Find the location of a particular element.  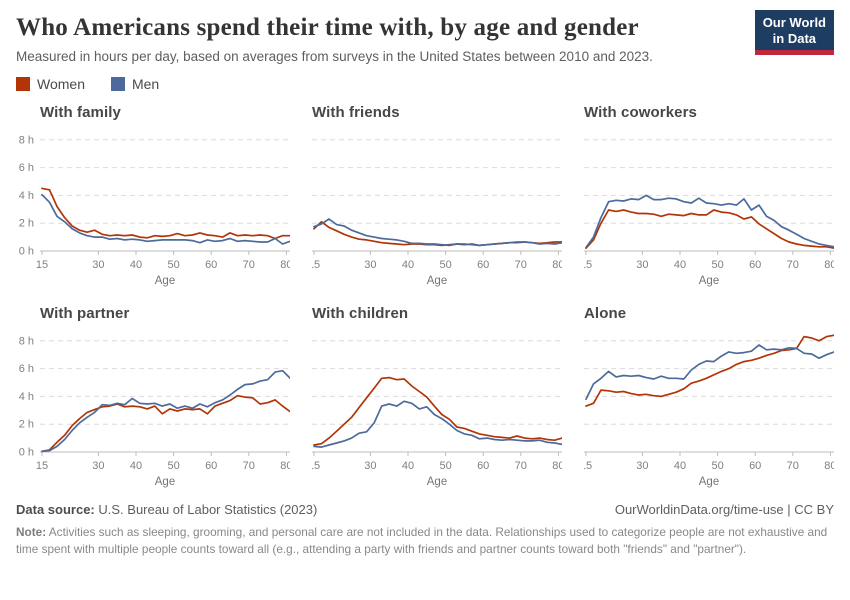

chart-with-children: With children 15 30 40 50 60 70 80 Age is located at coordinates (437, 396).